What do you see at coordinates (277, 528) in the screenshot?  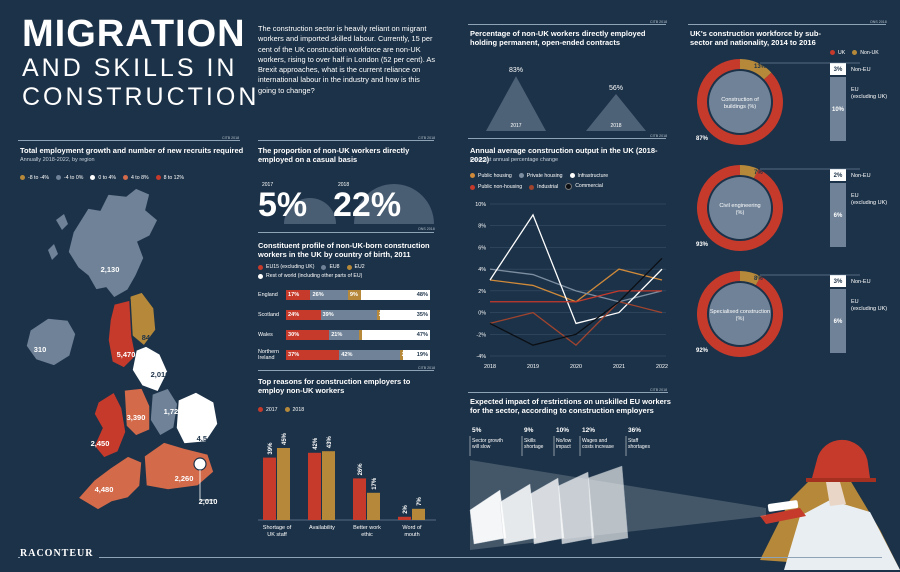 I see `reasons-category-label: Shortage of` at bounding box center [277, 528].